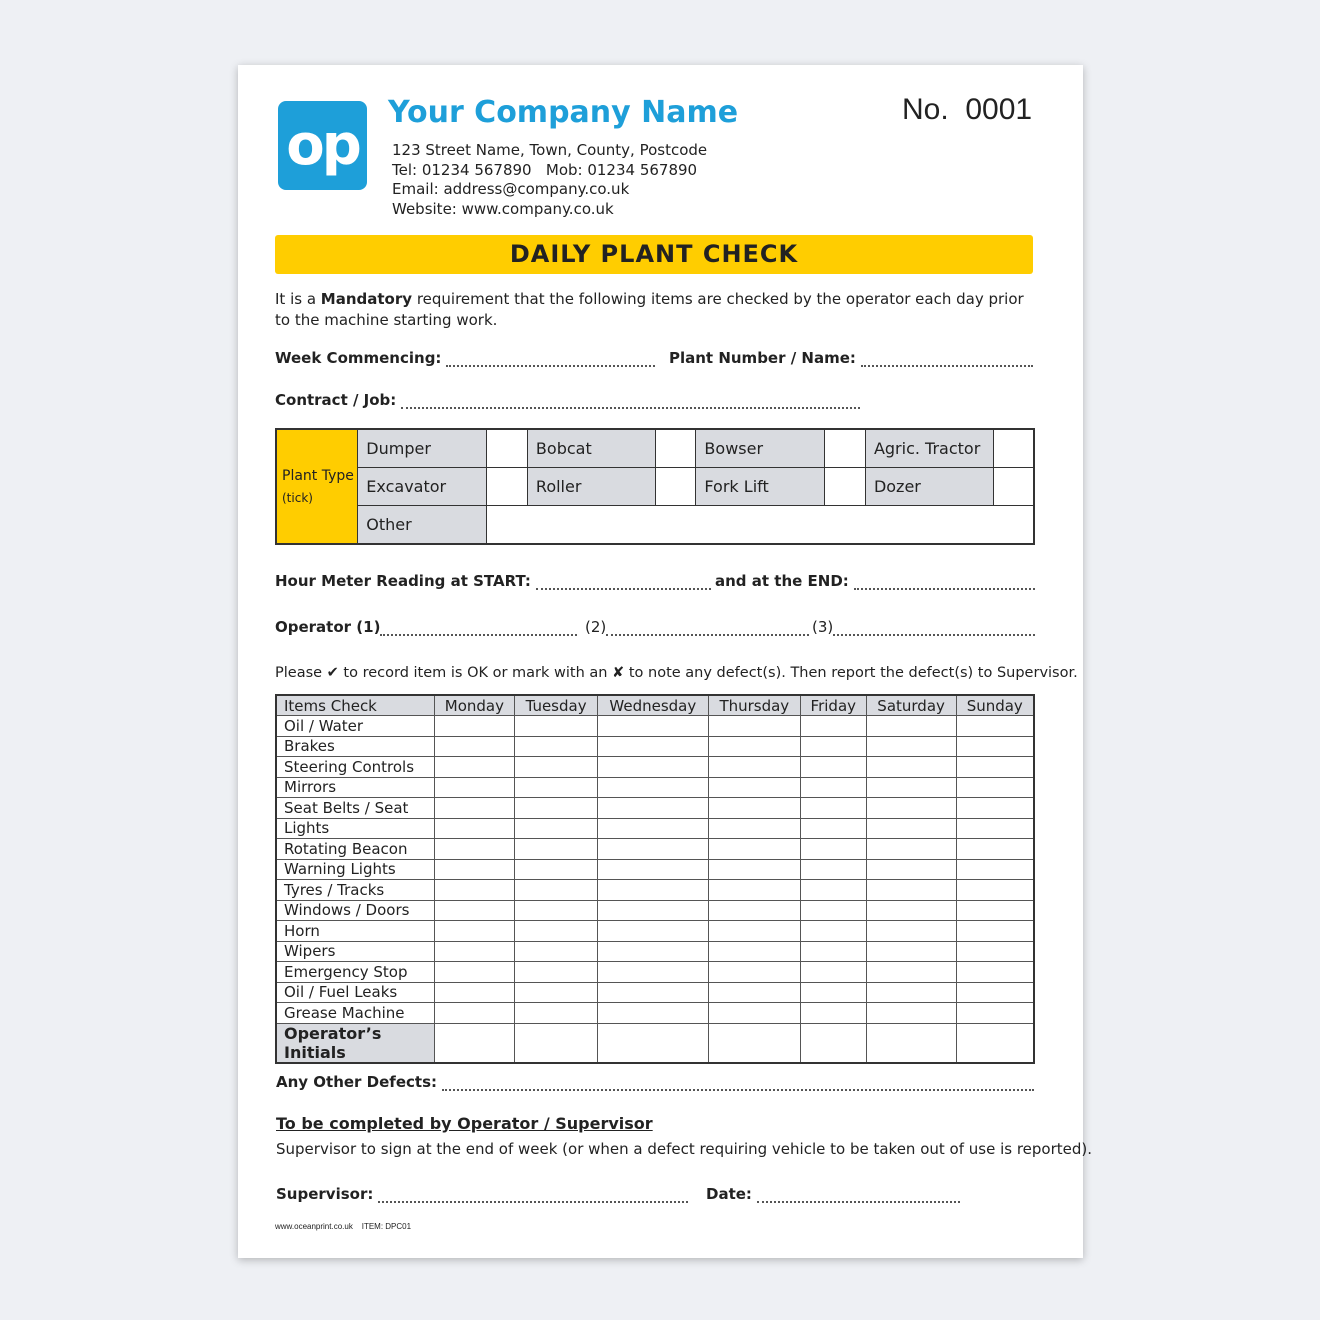 This screenshot has height=1320, width=1320. I want to click on plant-number-field: Plant Number / Name:, so click(851, 358).